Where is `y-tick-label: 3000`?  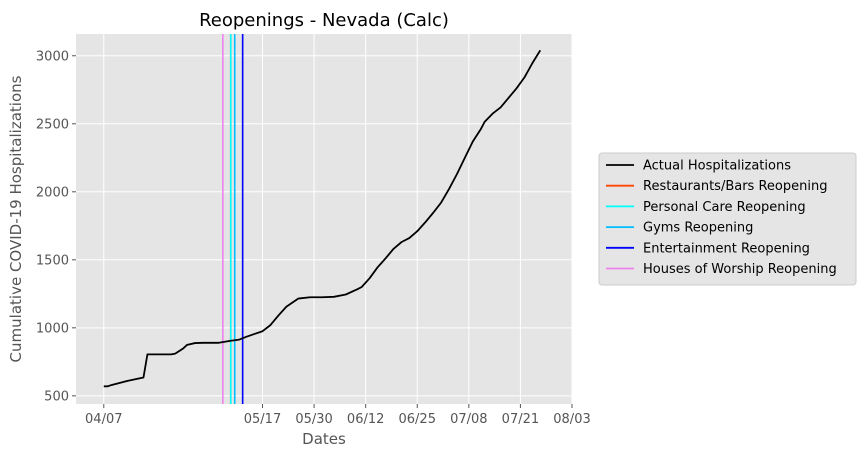 y-tick-label: 3000 is located at coordinates (52, 56).